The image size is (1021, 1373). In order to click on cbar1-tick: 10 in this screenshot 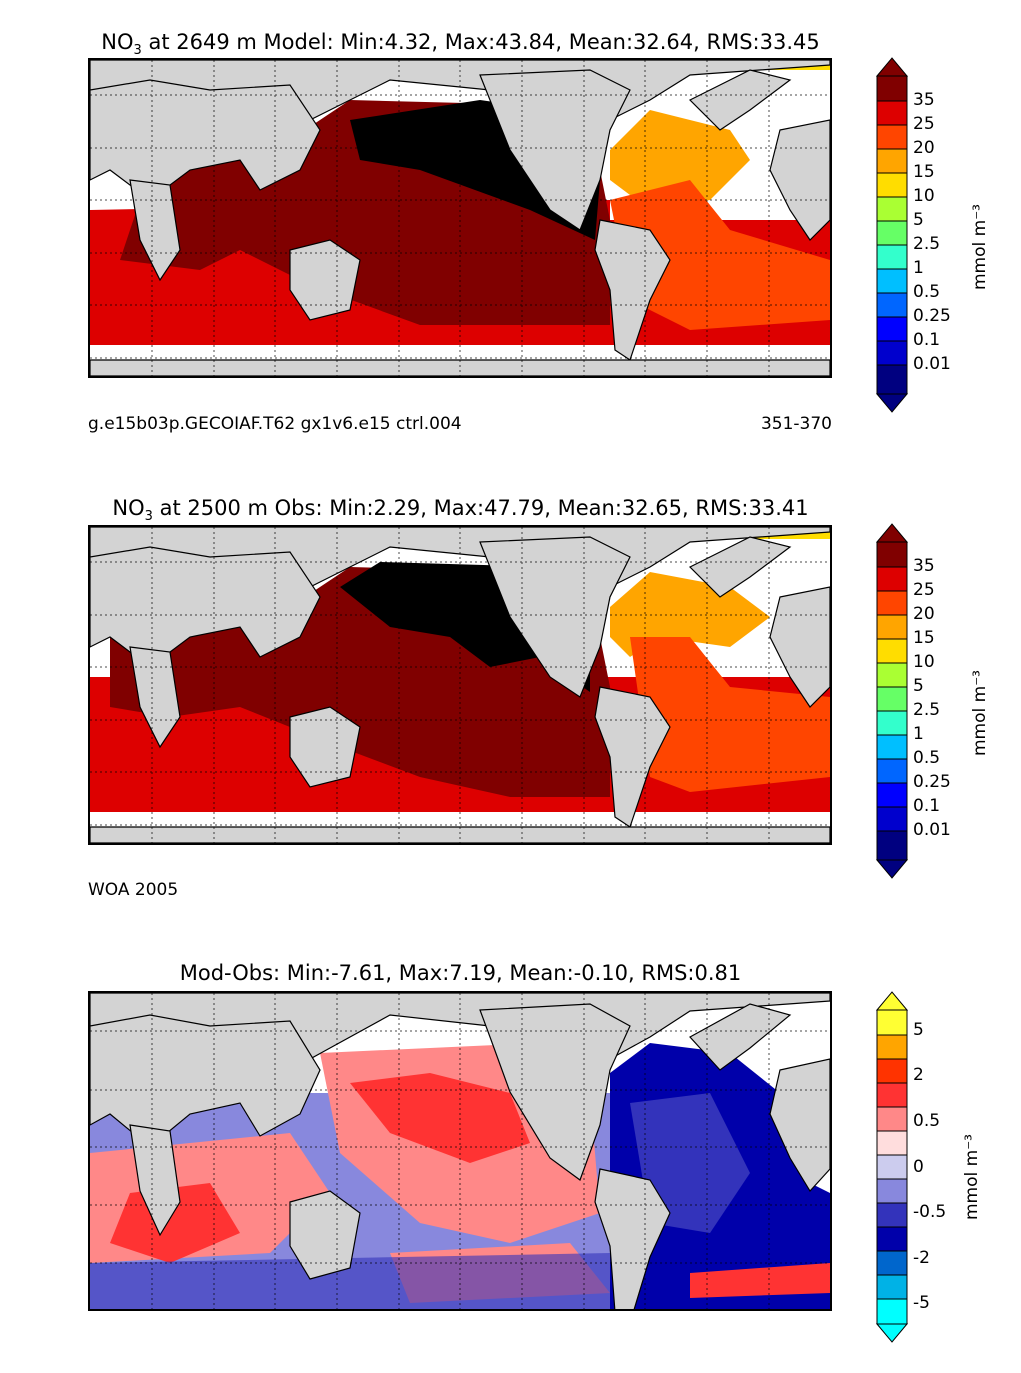, I will do `click(924, 196)`.